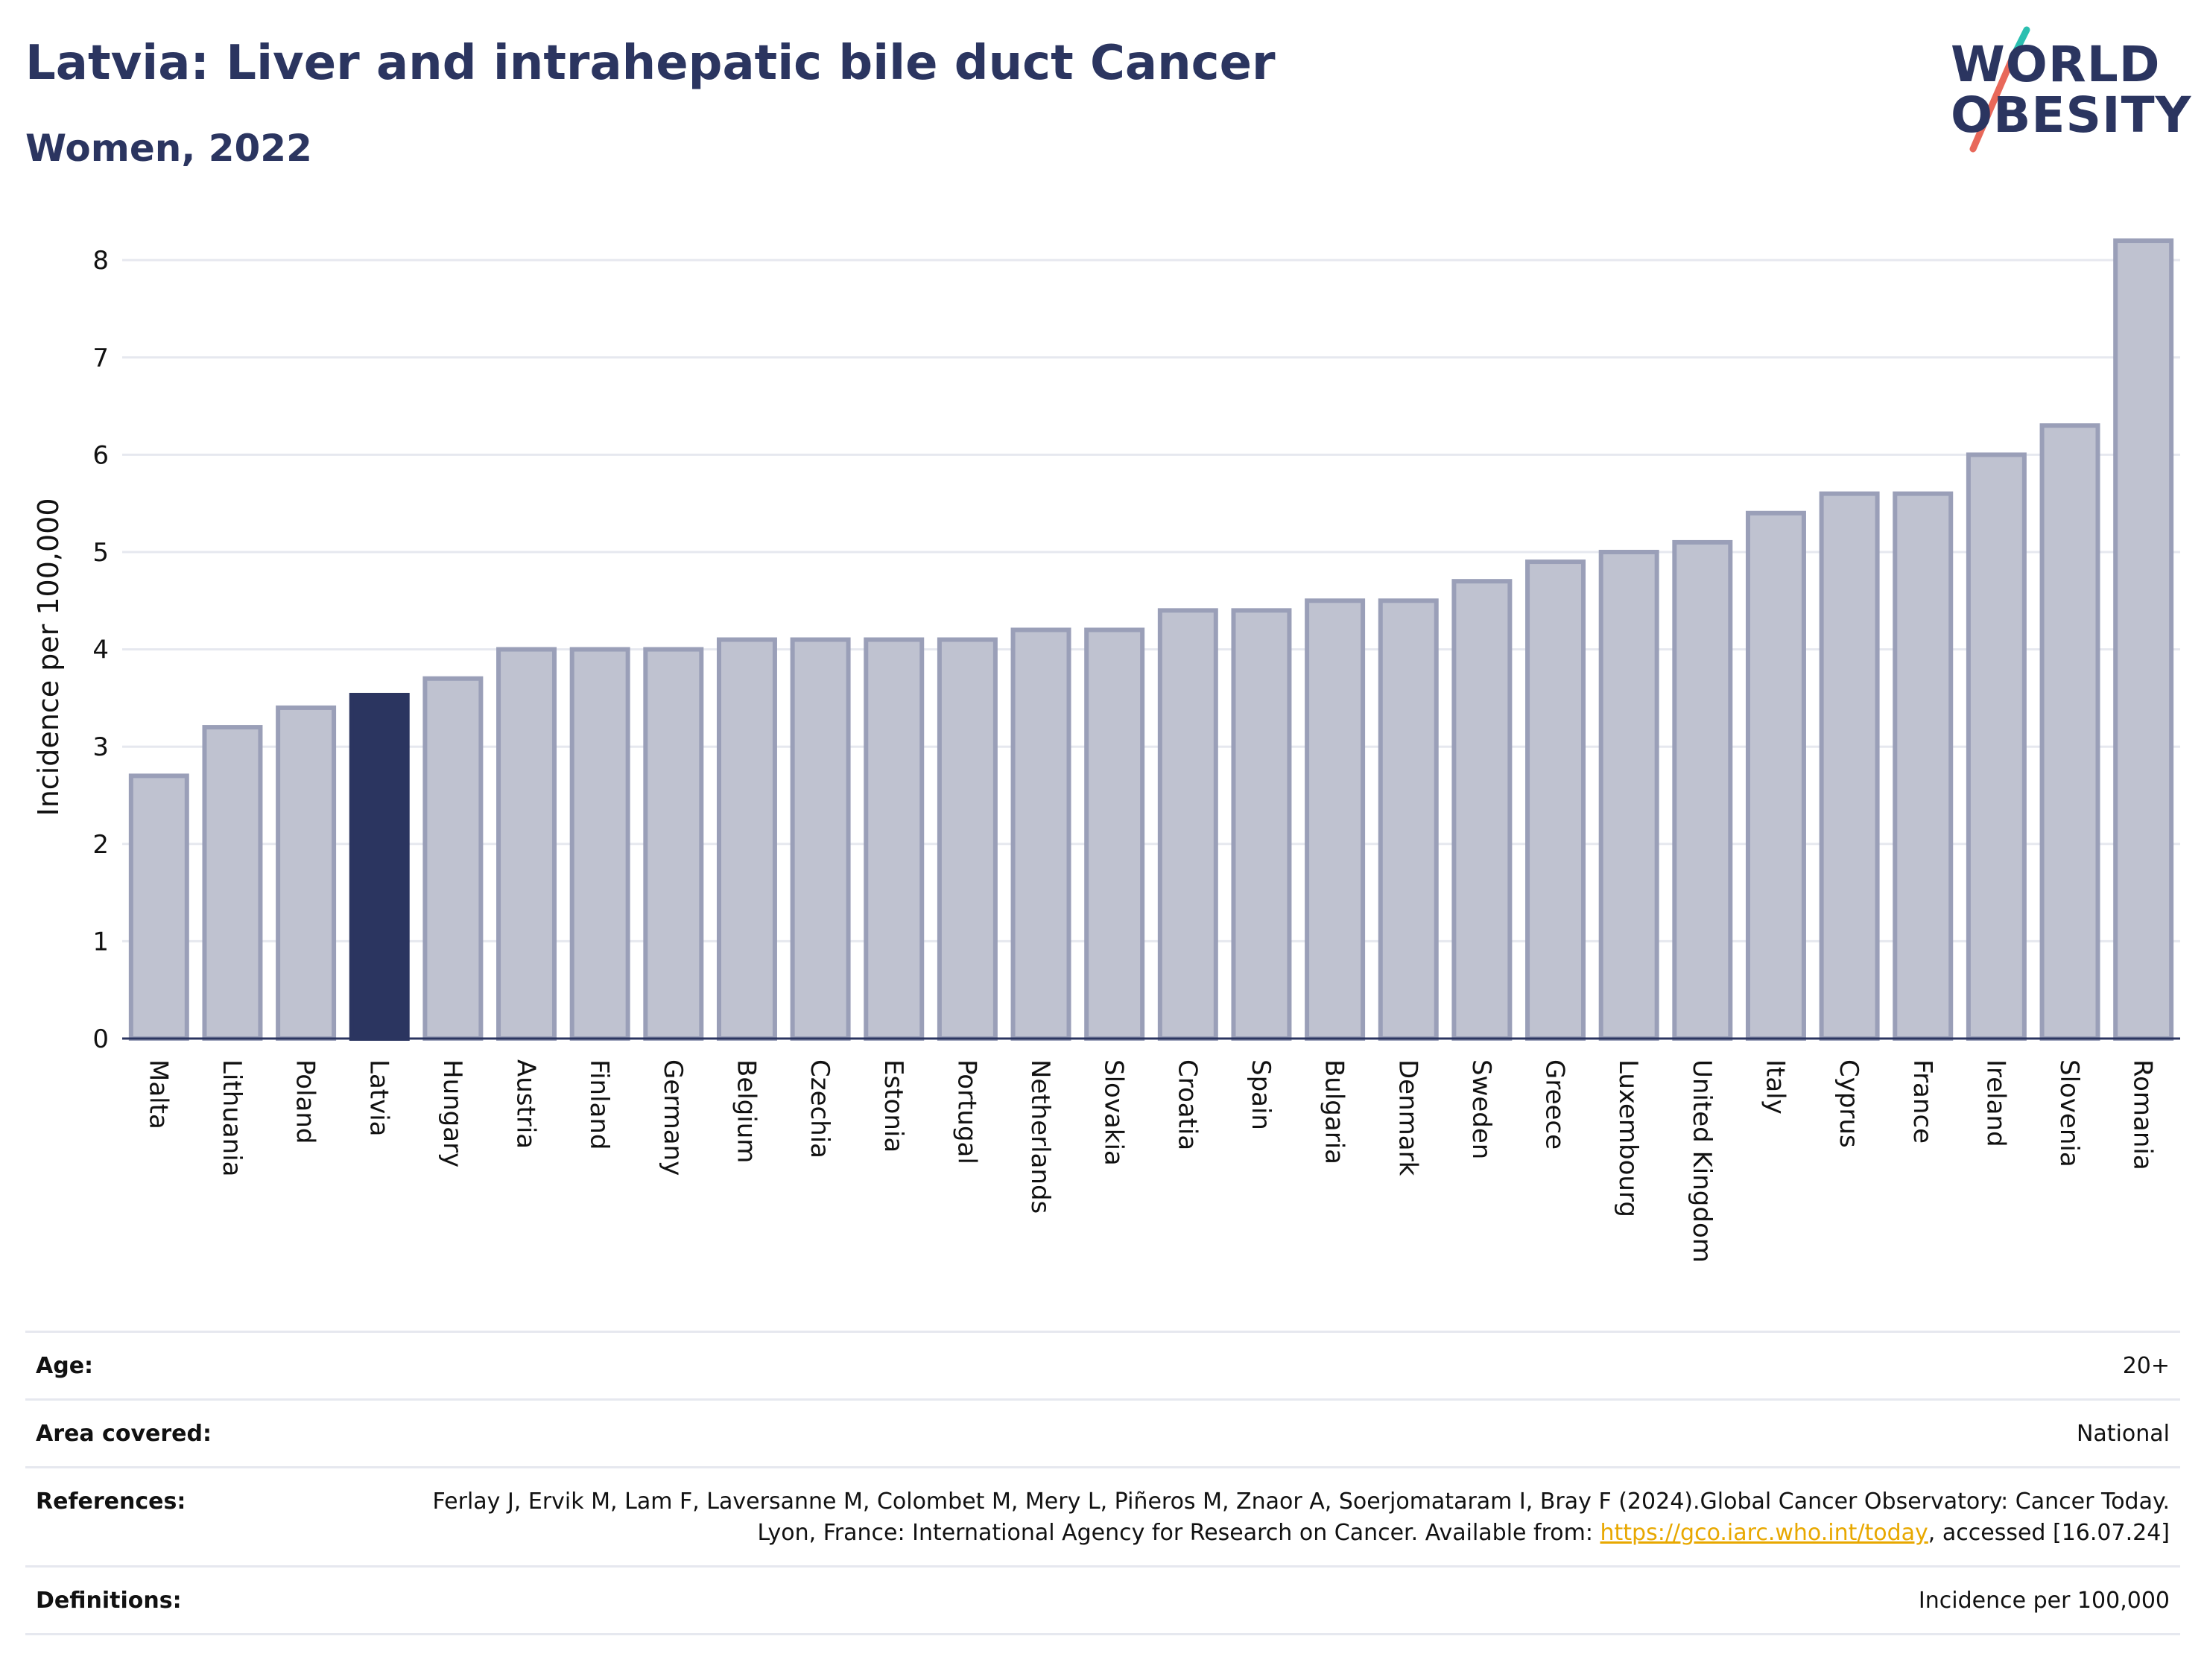 This screenshot has width=2204, height=1680. I want to click on bar-slovakia, so click(1114, 834).